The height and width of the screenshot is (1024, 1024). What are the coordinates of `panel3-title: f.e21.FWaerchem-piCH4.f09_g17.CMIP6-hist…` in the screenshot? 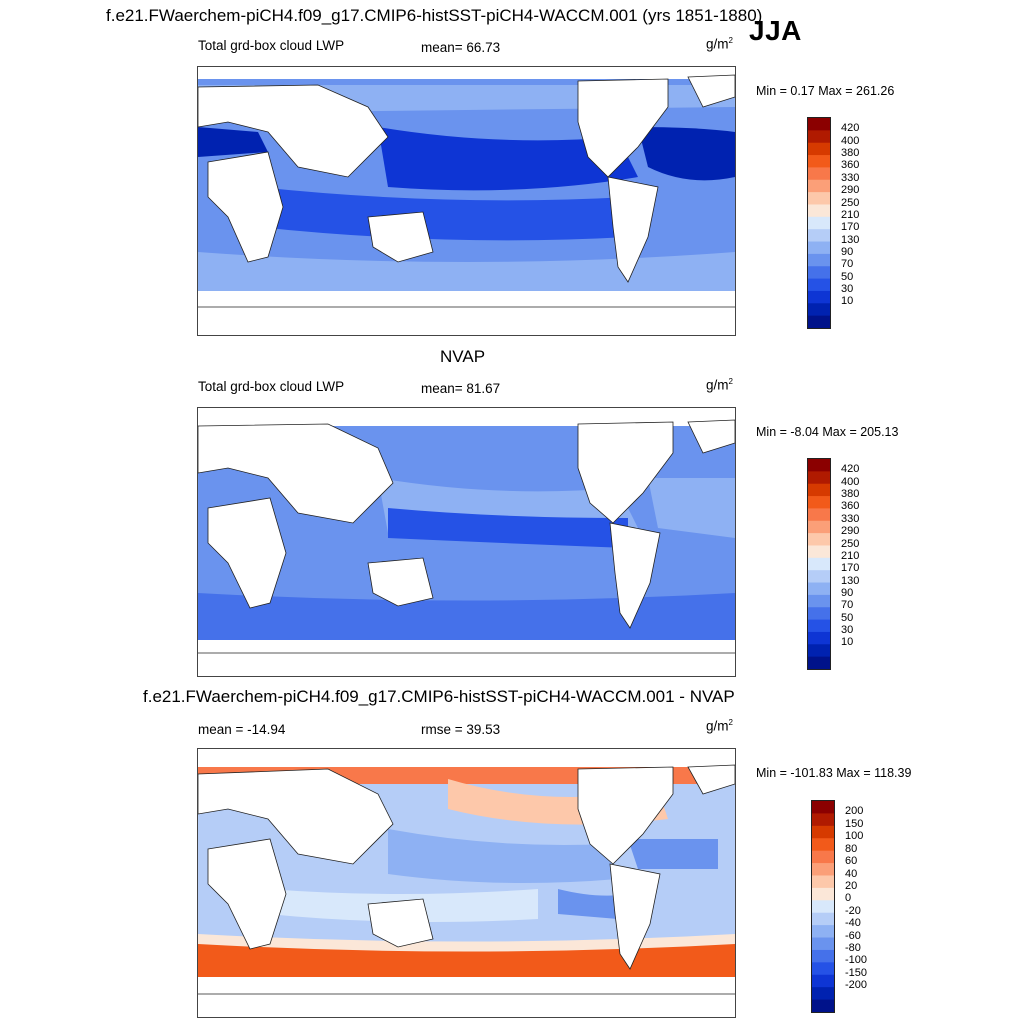 It's located at (439, 696).